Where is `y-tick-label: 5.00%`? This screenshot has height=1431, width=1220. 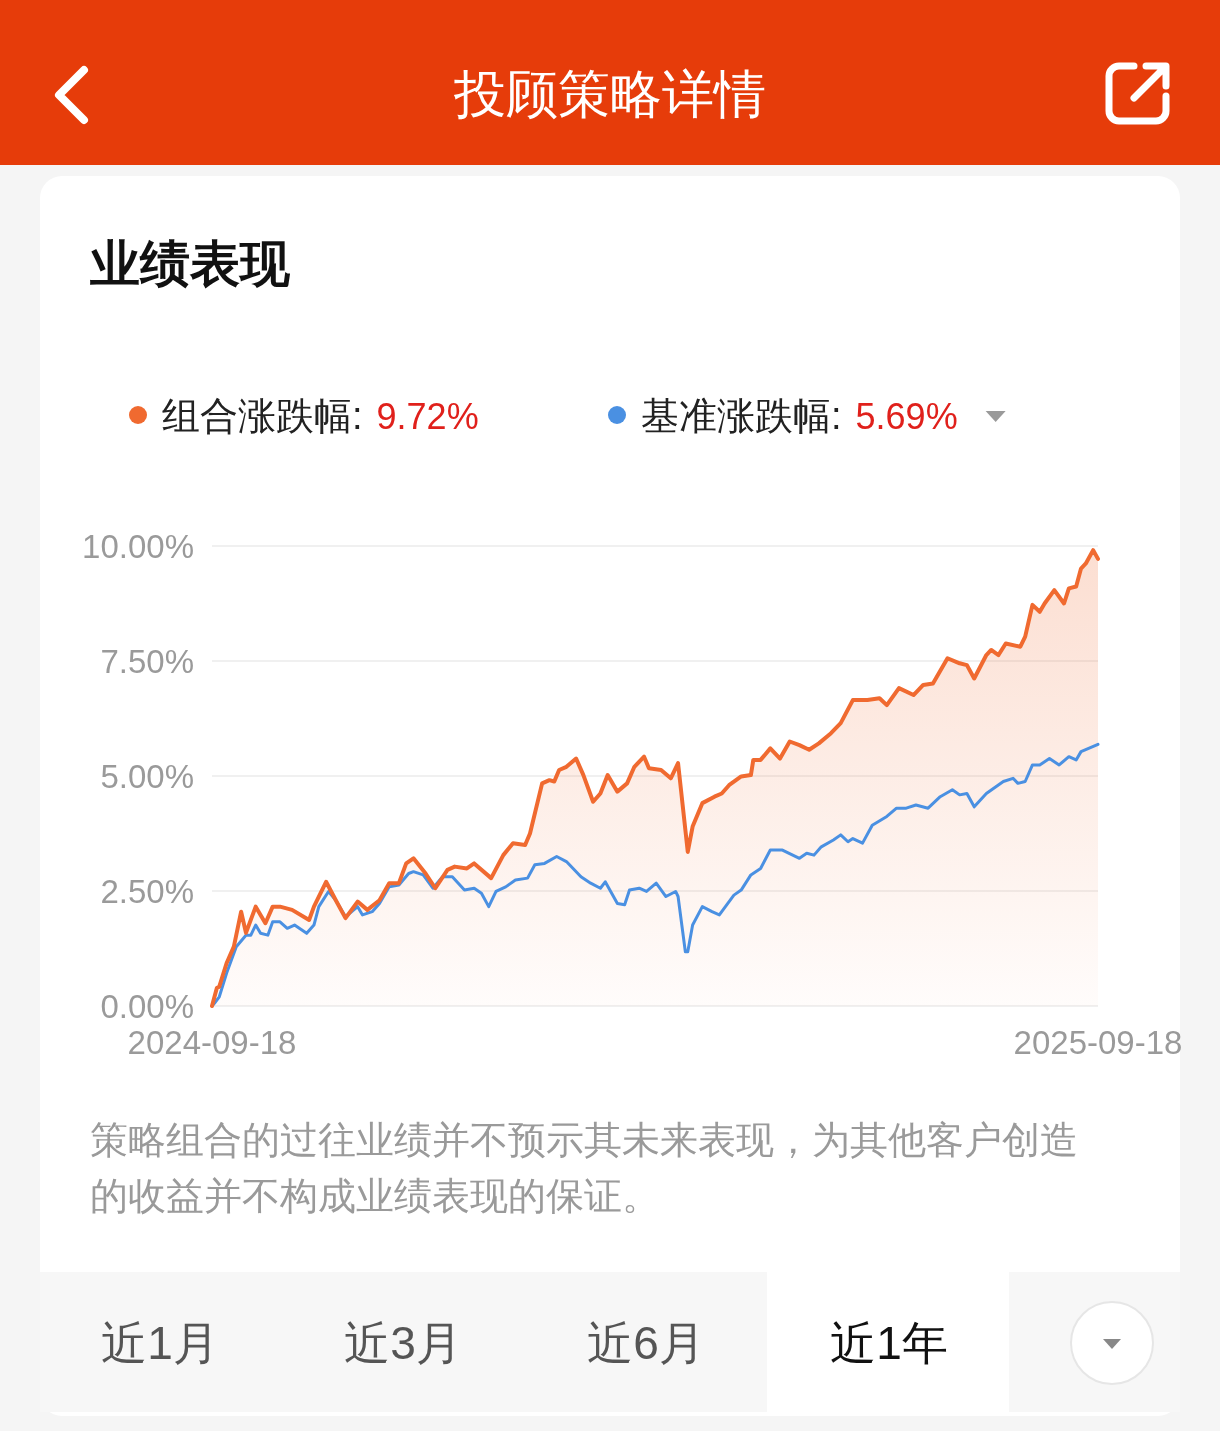 y-tick-label: 5.00% is located at coordinates (147, 776).